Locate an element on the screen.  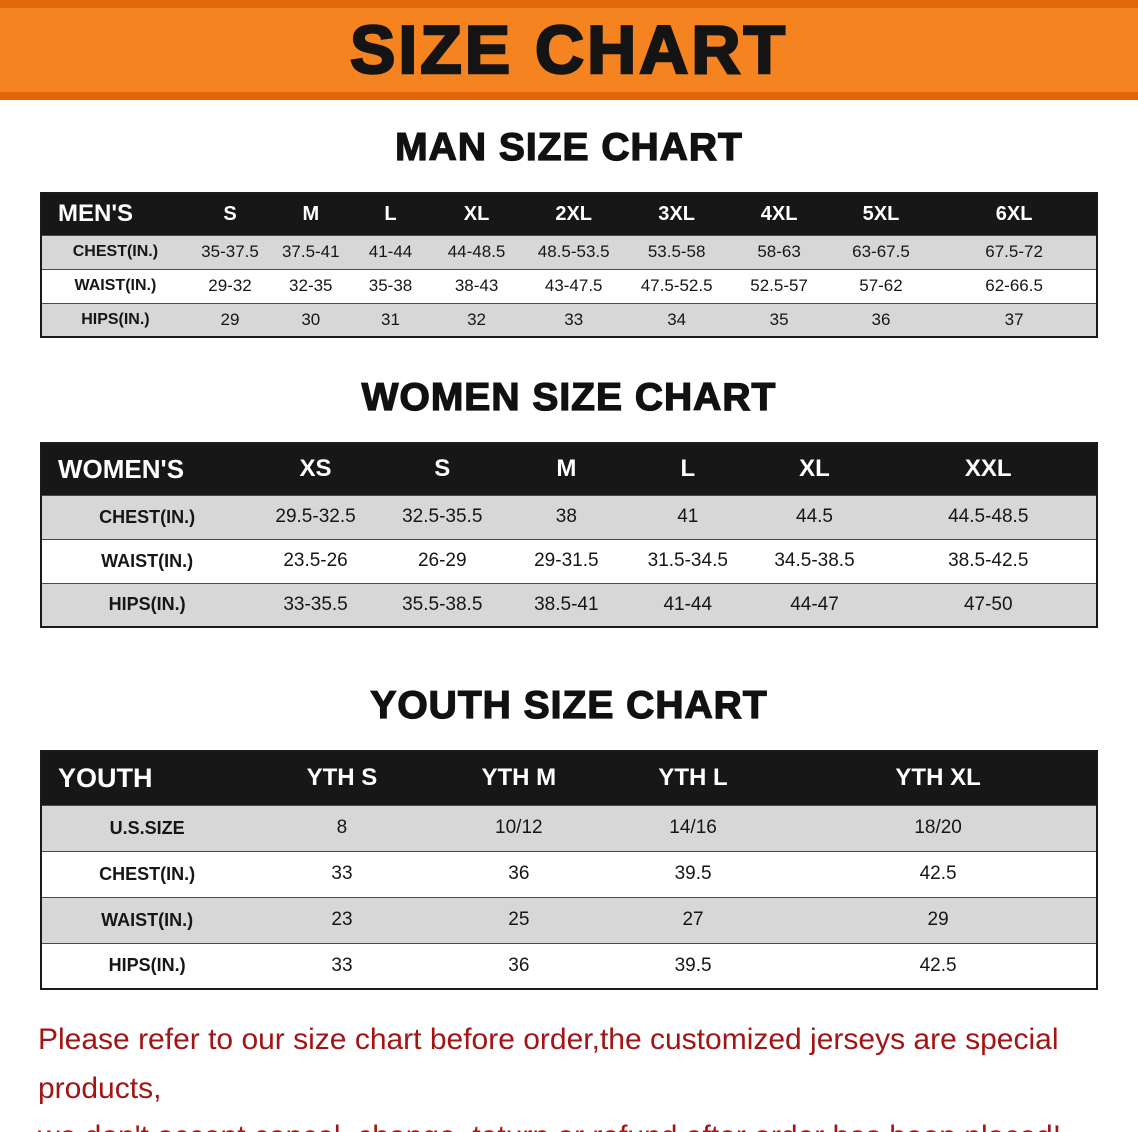
youth-col-header: YTH M is located at coordinates (518, 778).